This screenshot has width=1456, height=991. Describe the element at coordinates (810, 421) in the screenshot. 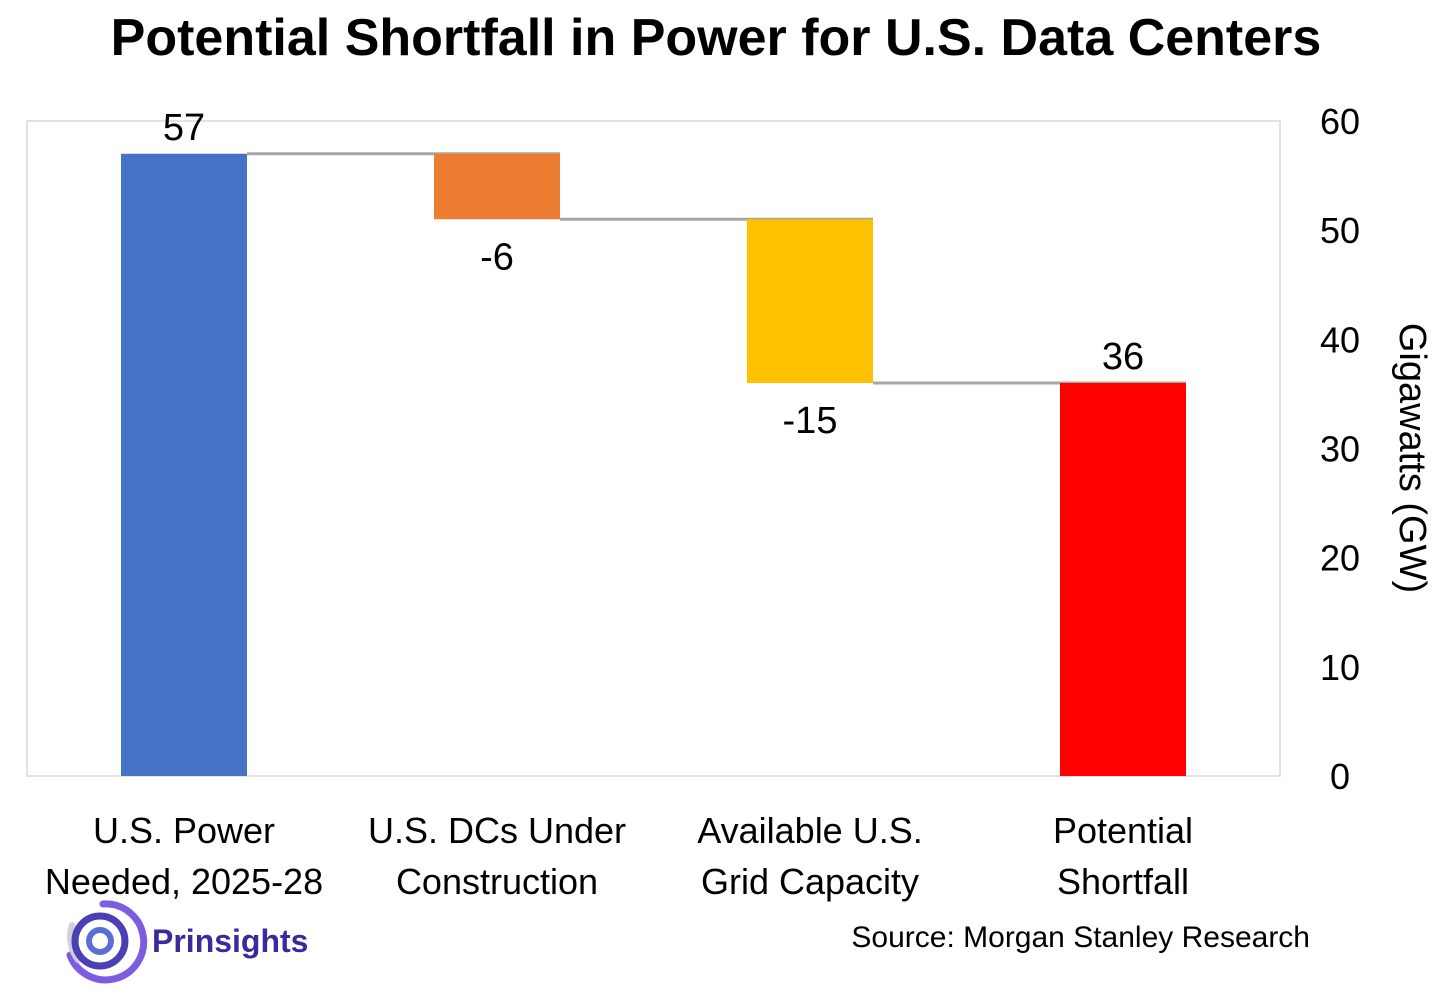

I see `data-label: -15` at that location.